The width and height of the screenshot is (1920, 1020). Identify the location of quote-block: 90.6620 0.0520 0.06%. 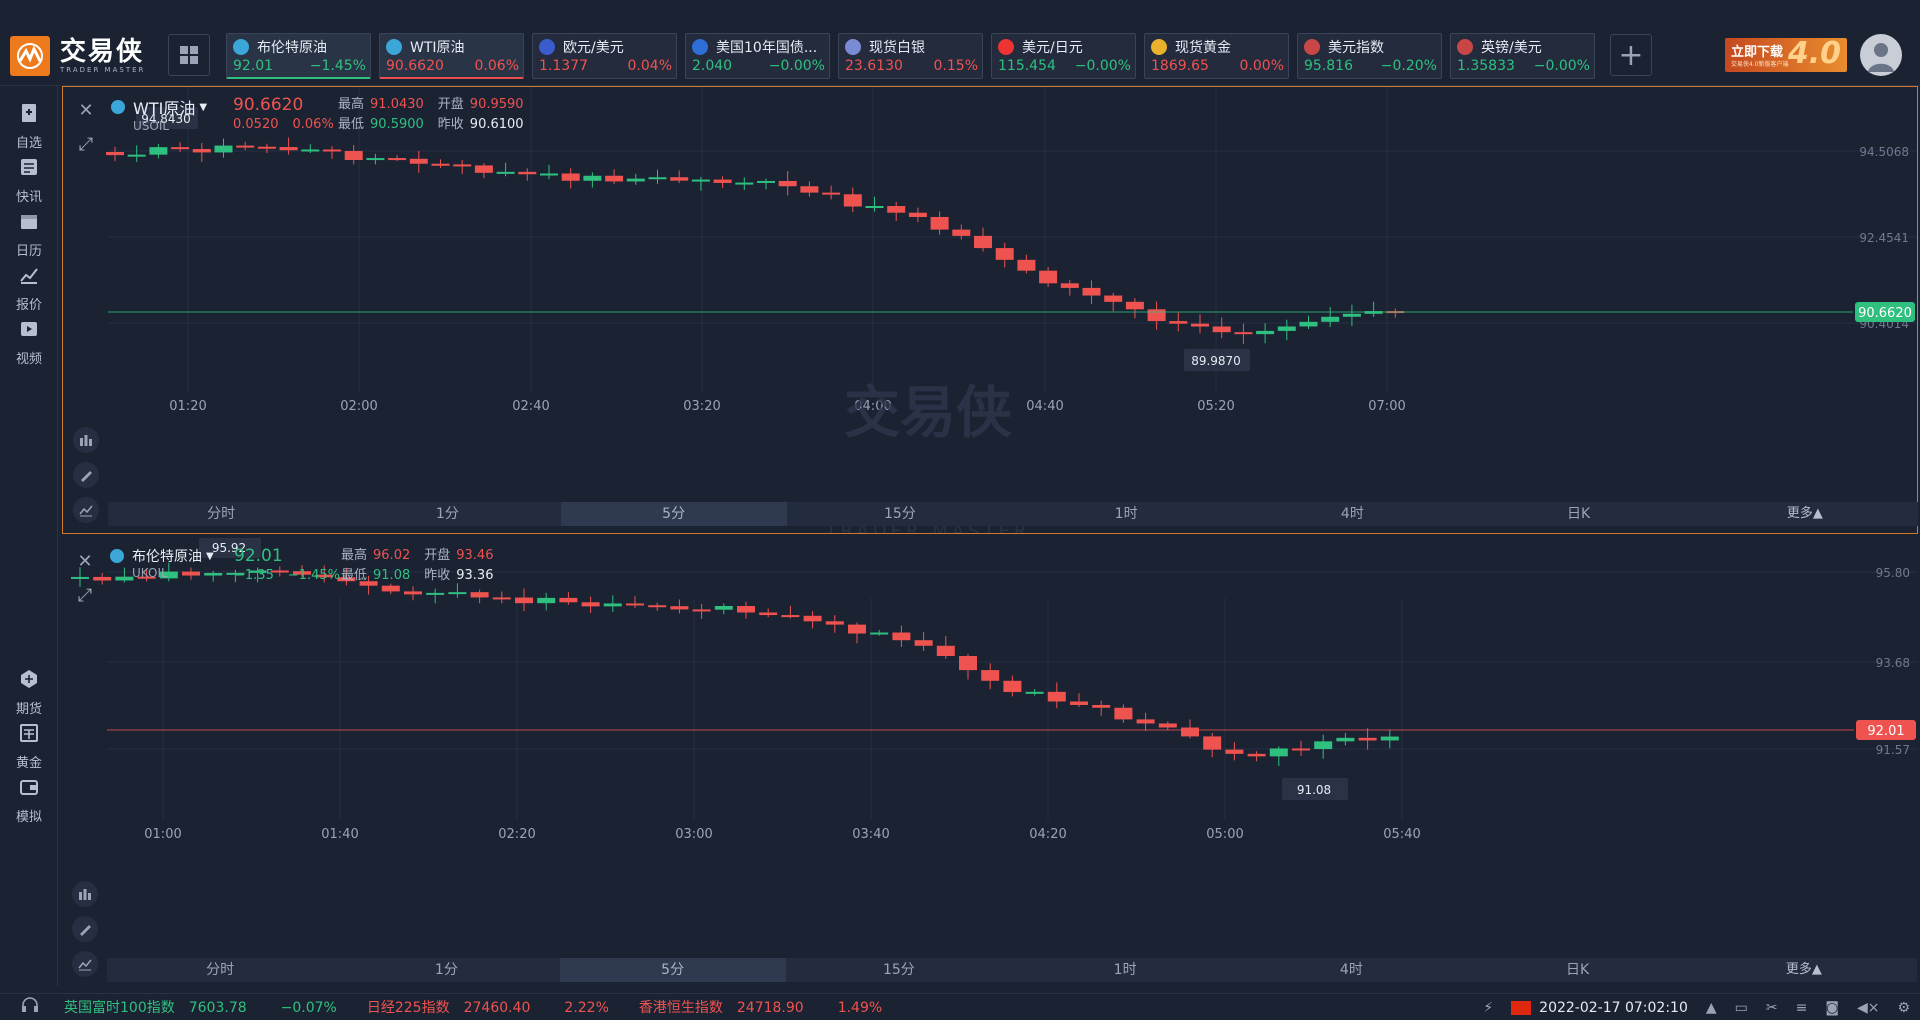
(290, 113).